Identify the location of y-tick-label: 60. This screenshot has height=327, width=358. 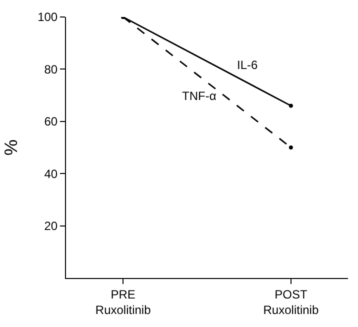
(51, 121).